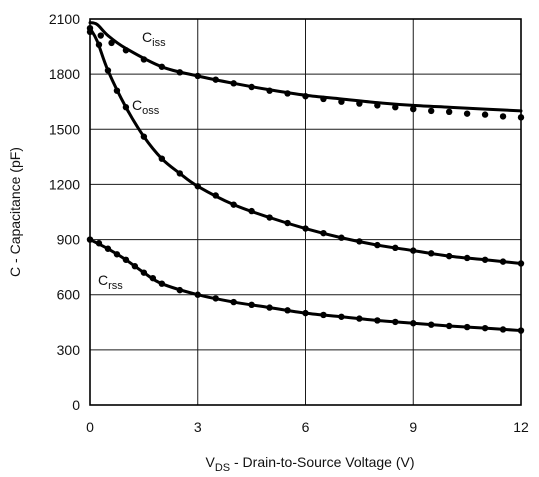 The width and height of the screenshot is (539, 477). Describe the element at coordinates (110, 282) in the screenshot. I see `series-label-crss: Crss` at that location.